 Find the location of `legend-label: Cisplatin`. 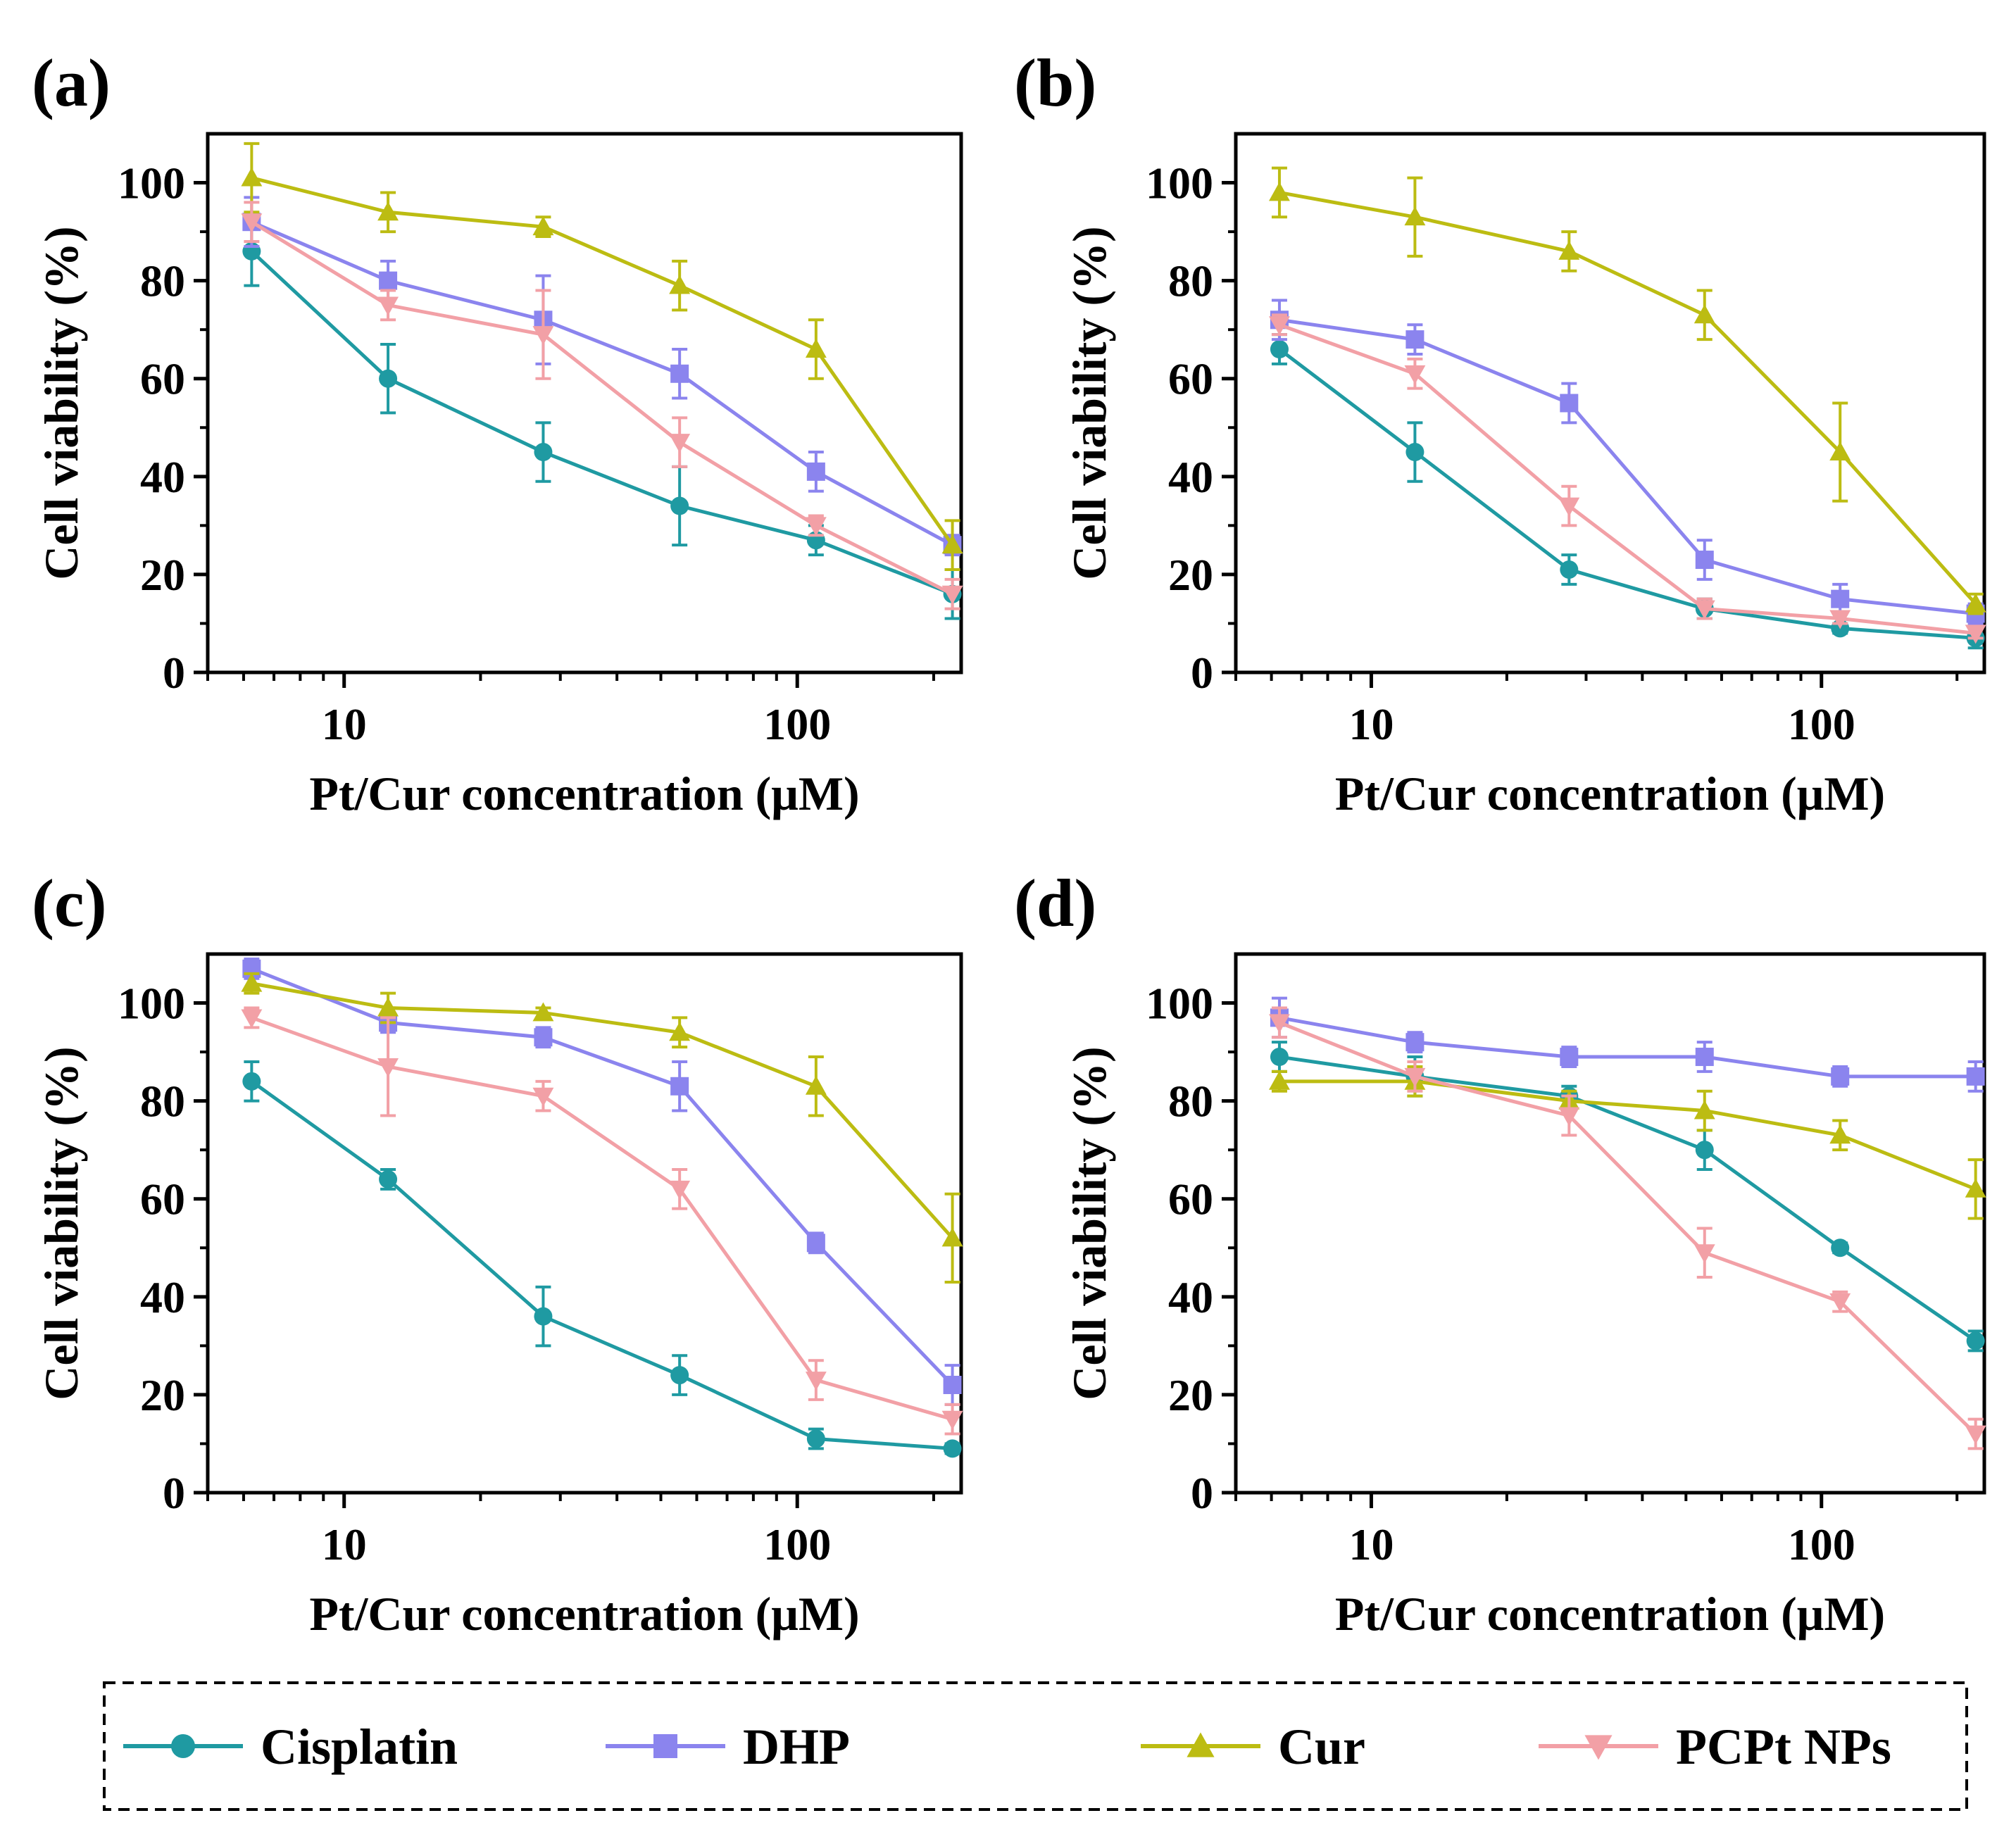

legend-label: Cisplatin is located at coordinates (359, 1747).